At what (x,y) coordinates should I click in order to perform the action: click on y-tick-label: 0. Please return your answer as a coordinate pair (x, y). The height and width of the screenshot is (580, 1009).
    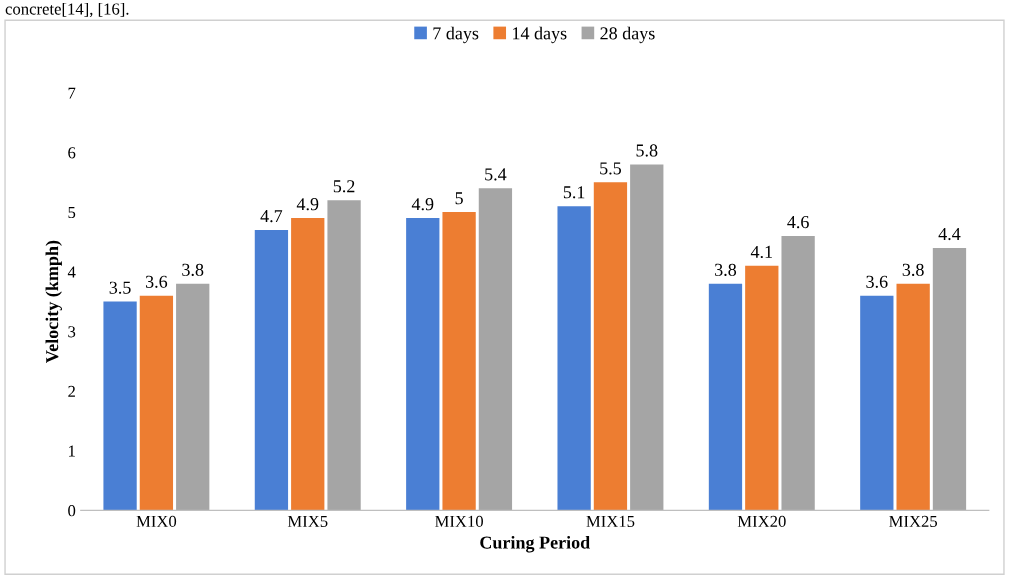
    Looking at the image, I should click on (72, 511).